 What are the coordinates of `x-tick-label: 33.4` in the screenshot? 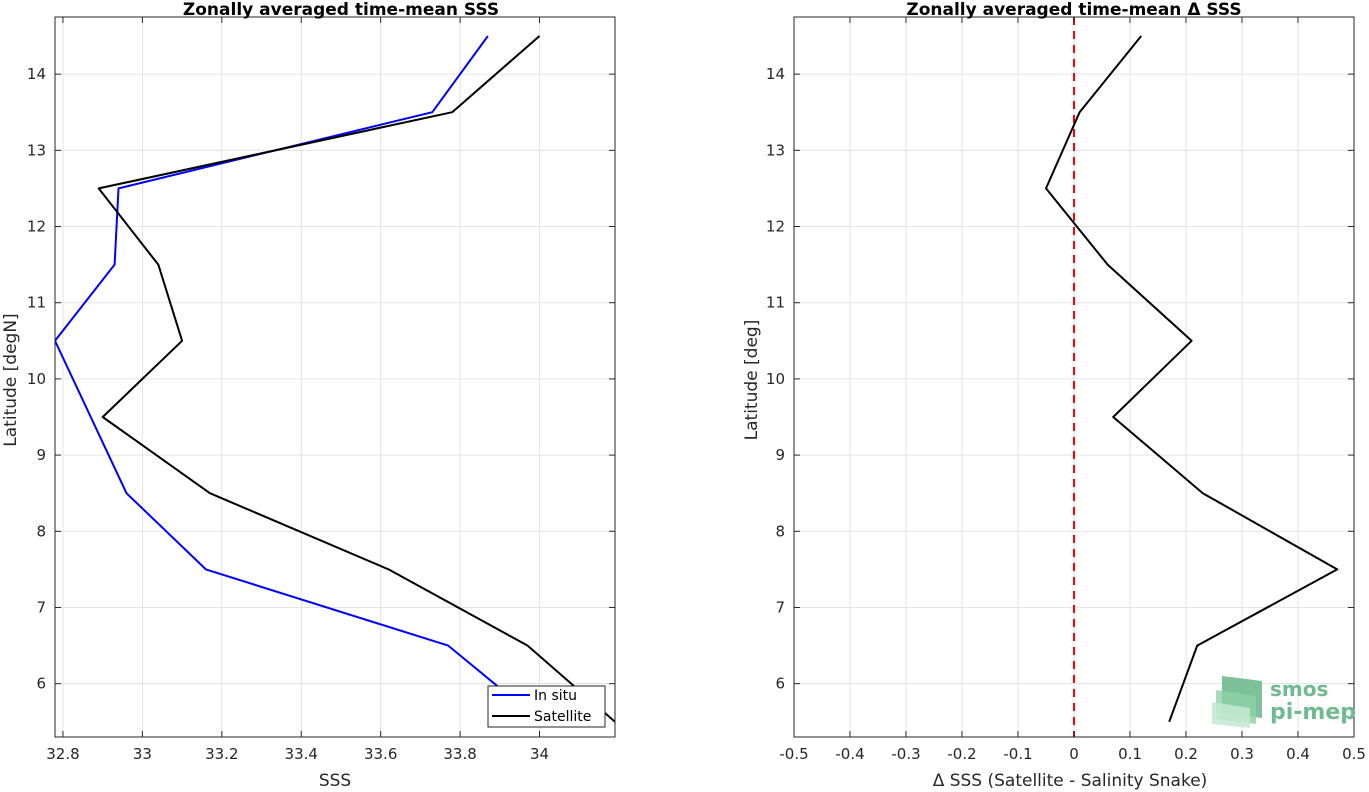 It's located at (301, 754).